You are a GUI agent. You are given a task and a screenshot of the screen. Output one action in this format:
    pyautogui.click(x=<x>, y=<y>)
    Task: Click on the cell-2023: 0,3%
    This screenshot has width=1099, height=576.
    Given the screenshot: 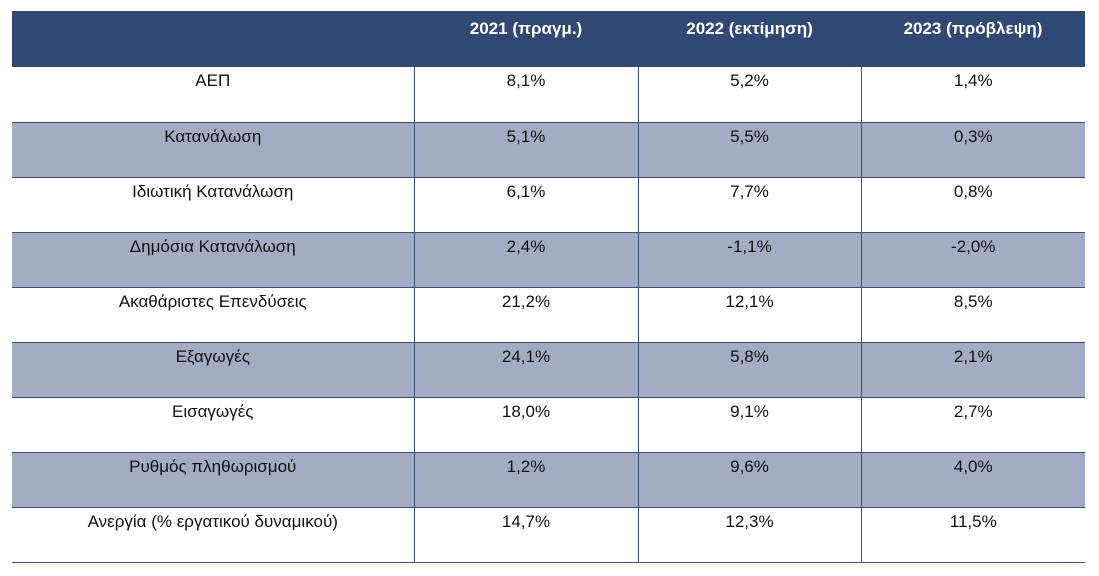 What is the action you would take?
    pyautogui.click(x=972, y=149)
    